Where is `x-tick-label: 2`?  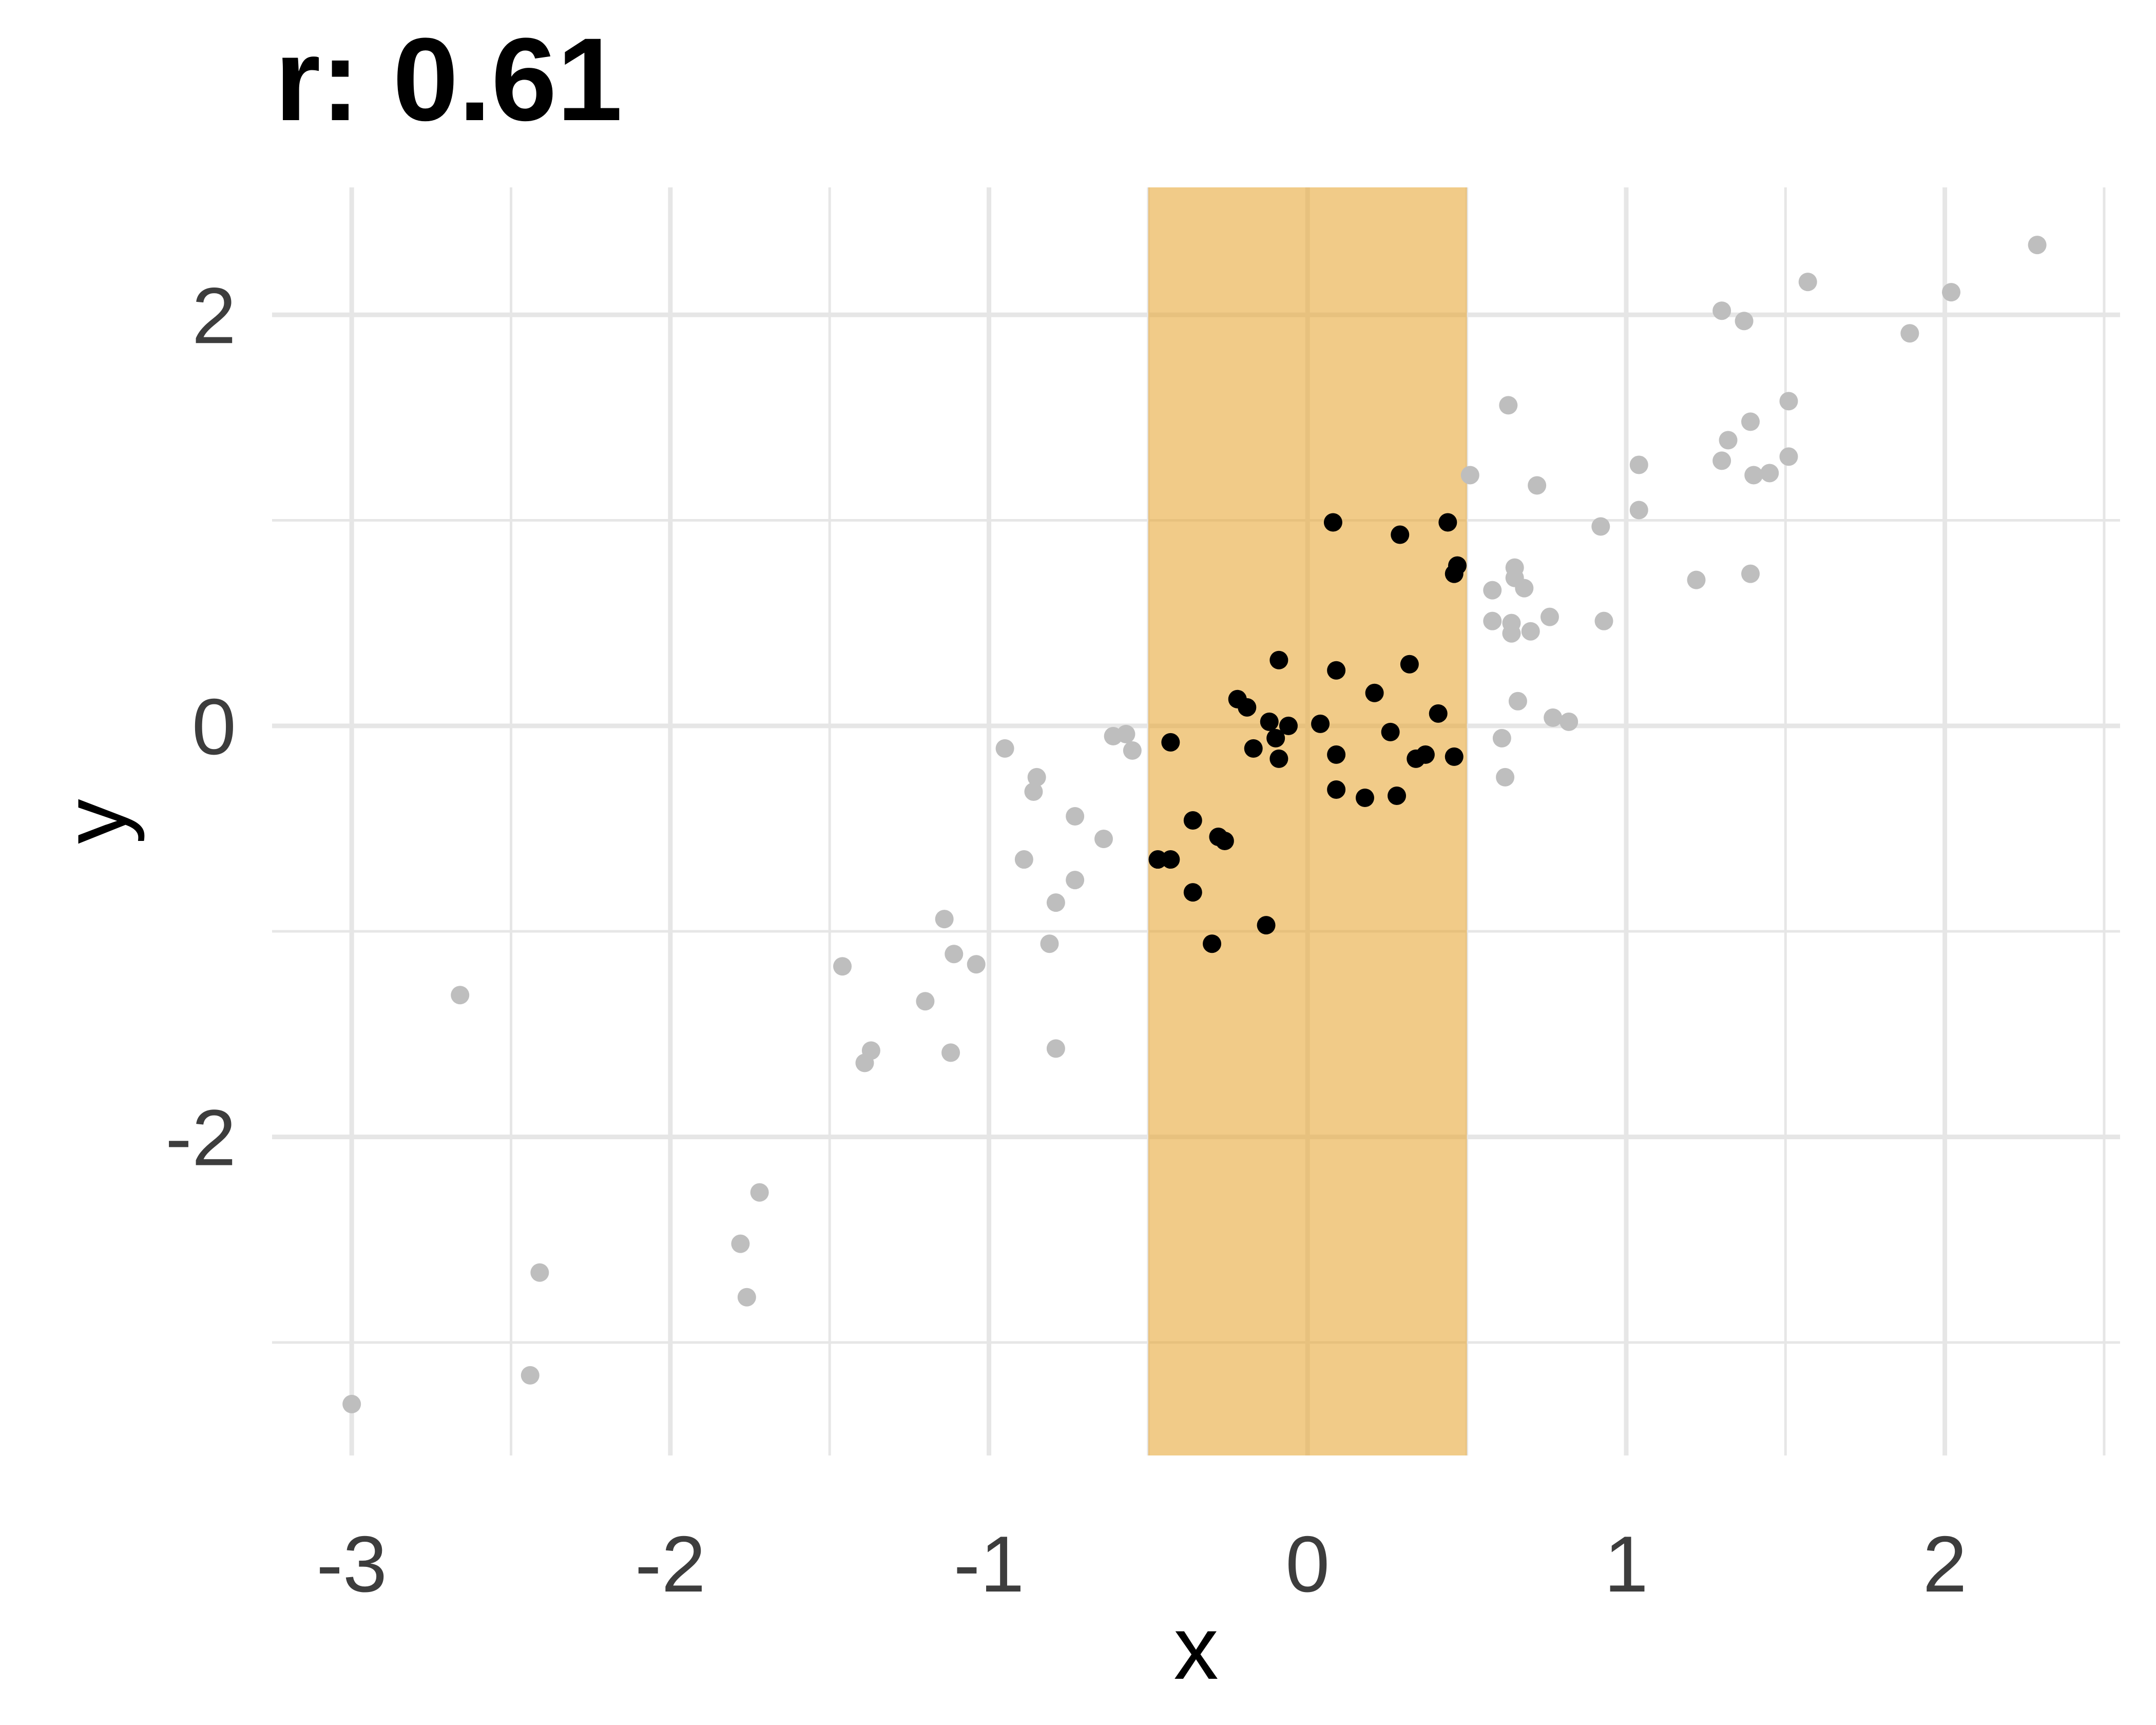 x-tick-label: 2 is located at coordinates (1945, 1564).